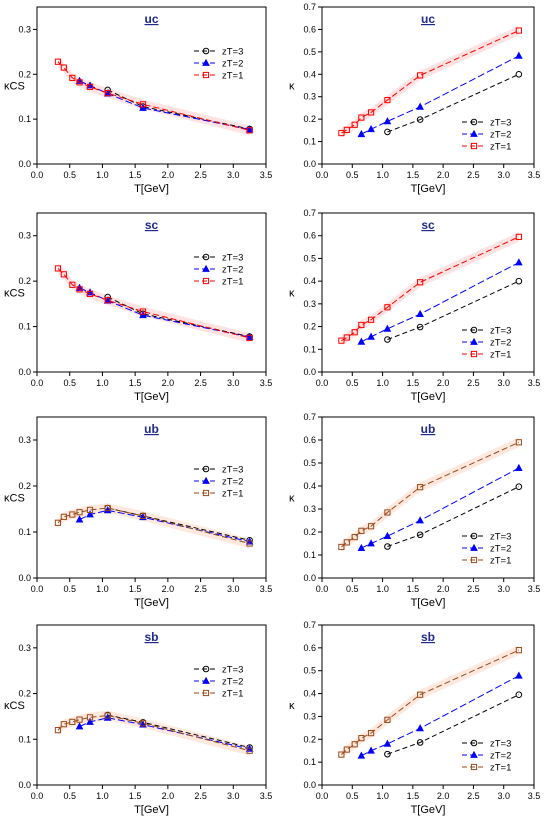  Describe the element at coordinates (309, 671) in the screenshot. I see `y-tick-label: 0.5` at that location.